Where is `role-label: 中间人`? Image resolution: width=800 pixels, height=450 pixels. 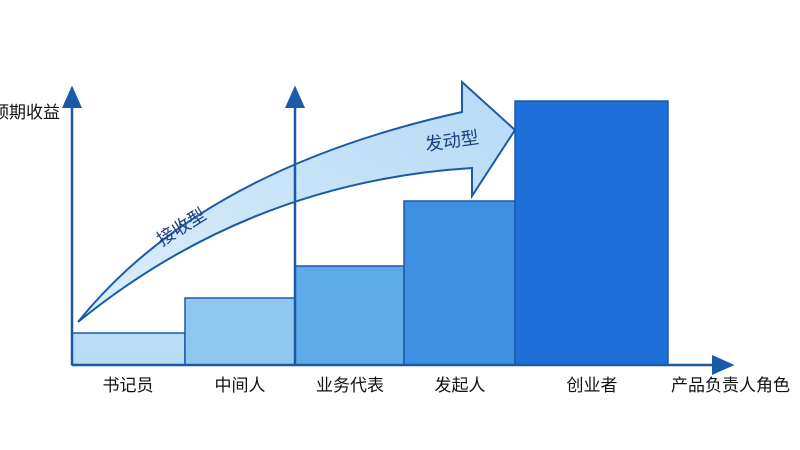
role-label: 中间人 is located at coordinates (240, 386).